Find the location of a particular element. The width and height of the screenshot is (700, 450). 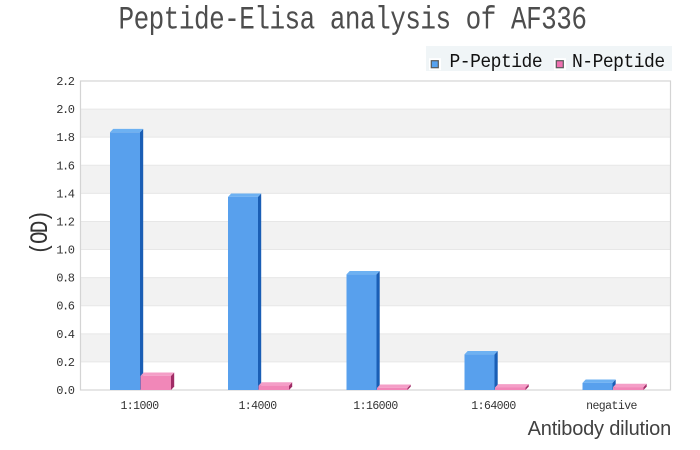

svg-text: P-Peptide is located at coordinates (496, 61).